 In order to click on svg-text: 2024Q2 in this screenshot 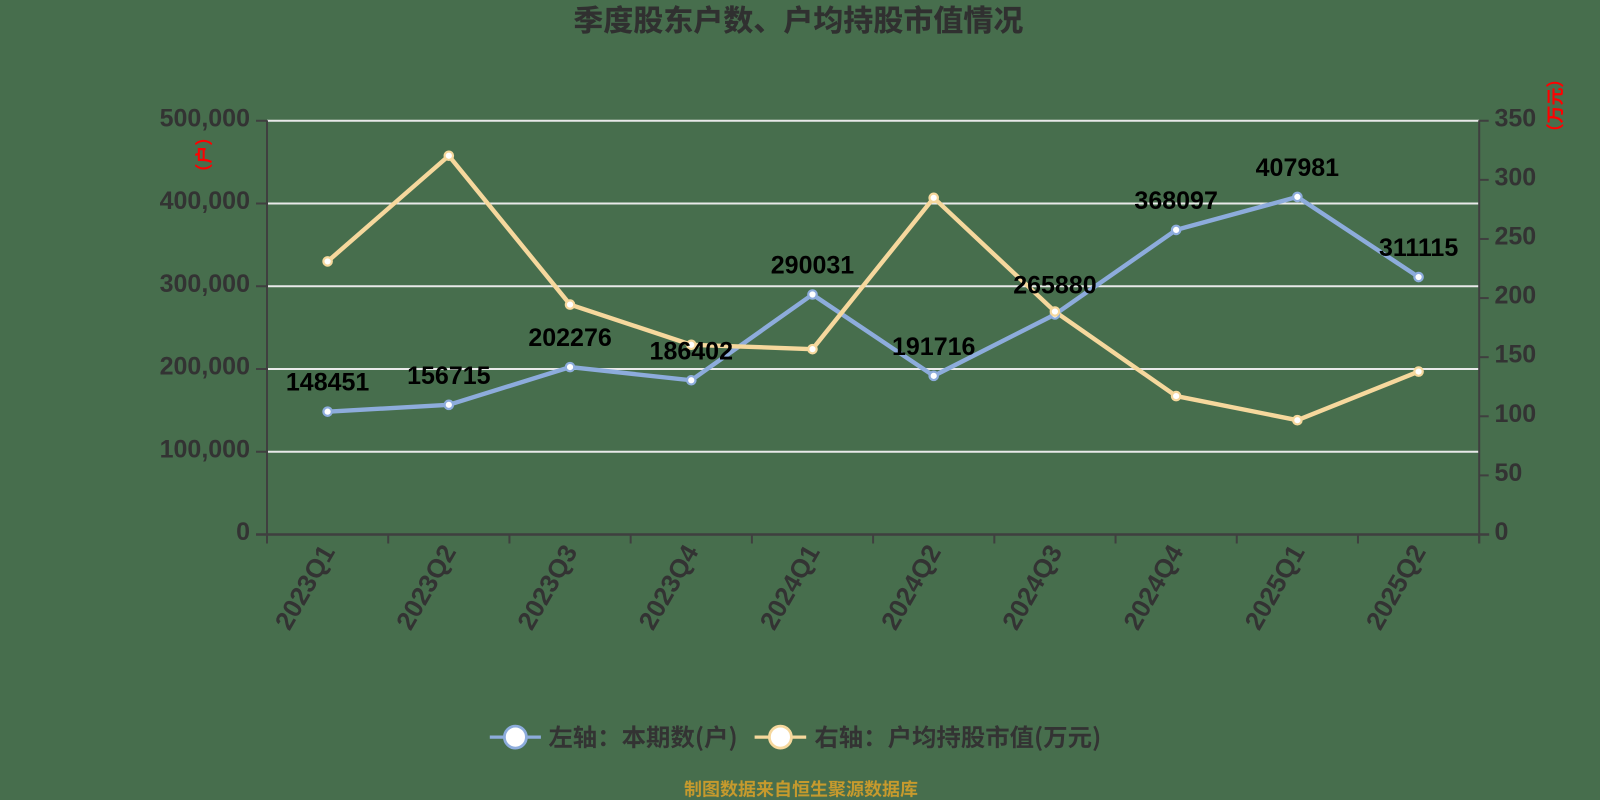, I will do `click(911, 587)`.